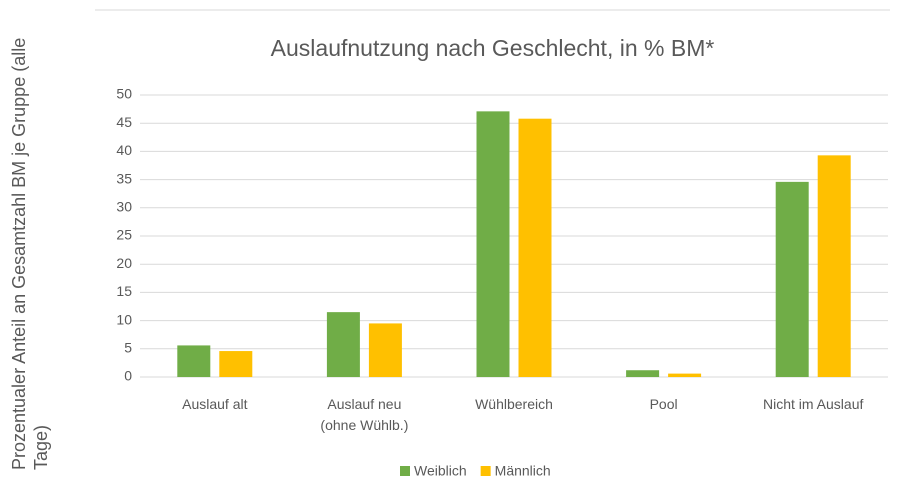 Image resolution: width=901 pixels, height=499 pixels. I want to click on y-tick-label: 35, so click(124, 178).